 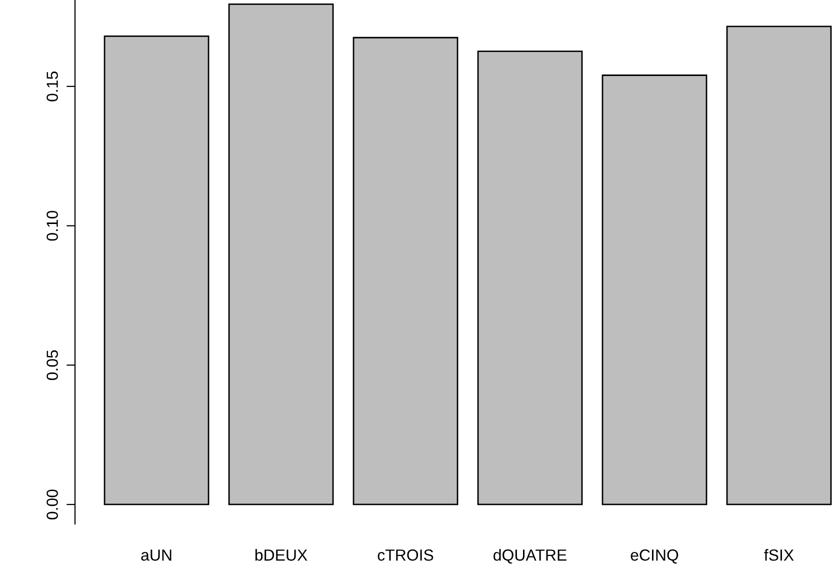 What do you see at coordinates (406, 555) in the screenshot?
I see `x-tick-label: cTROIS` at bounding box center [406, 555].